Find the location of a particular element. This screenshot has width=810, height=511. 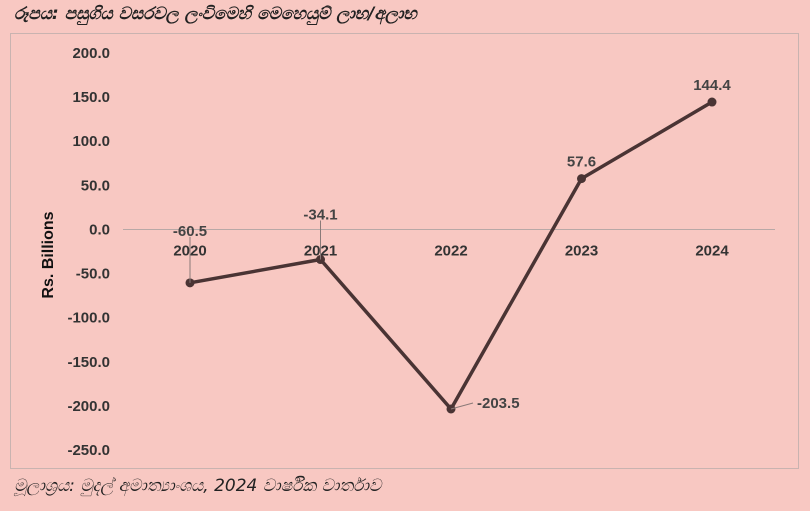

y-tick-label: 200.0 is located at coordinates (91, 53).